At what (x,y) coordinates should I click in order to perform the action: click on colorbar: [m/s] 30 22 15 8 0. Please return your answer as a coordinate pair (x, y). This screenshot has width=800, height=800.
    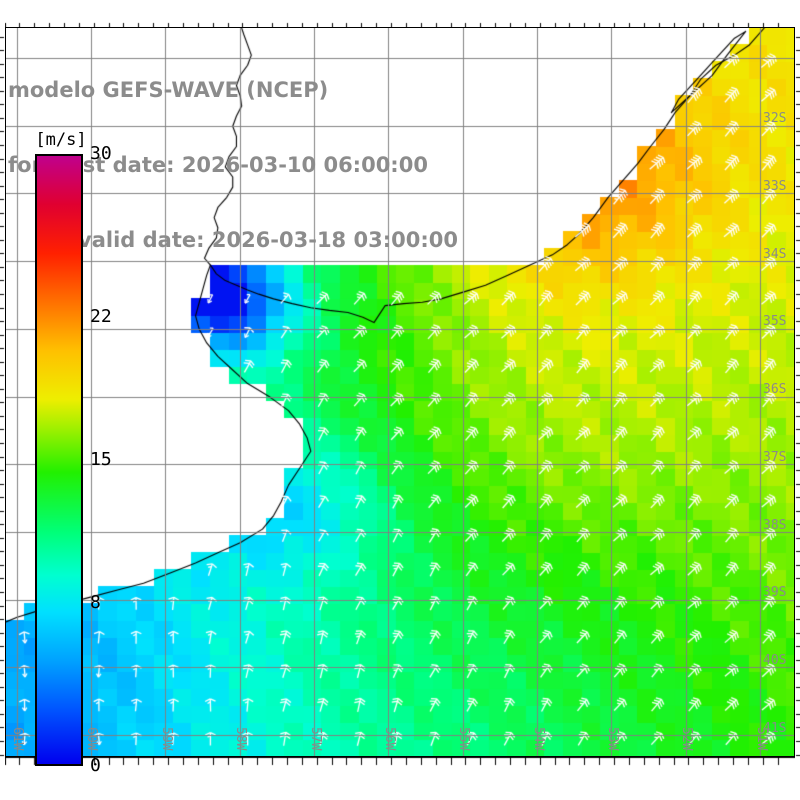
    Looking at the image, I should click on (80, 453).